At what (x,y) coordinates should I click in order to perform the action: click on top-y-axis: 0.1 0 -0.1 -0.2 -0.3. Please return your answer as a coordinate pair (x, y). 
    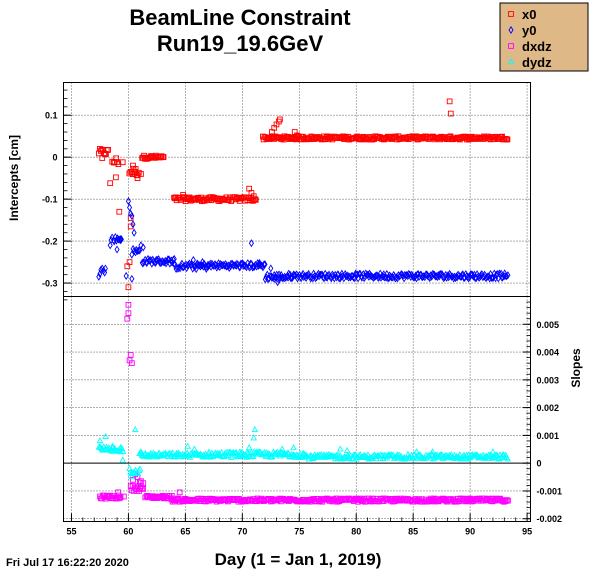
    Looking at the image, I should click on (57, 195).